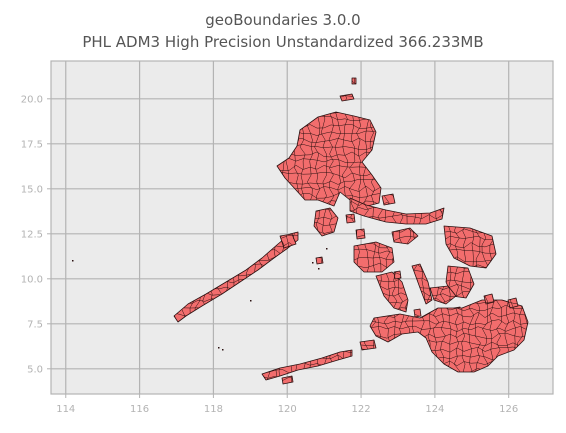 The height and width of the screenshot is (433, 566). Describe the element at coordinates (388, 199) in the screenshot. I see `region-catanduanes` at that location.